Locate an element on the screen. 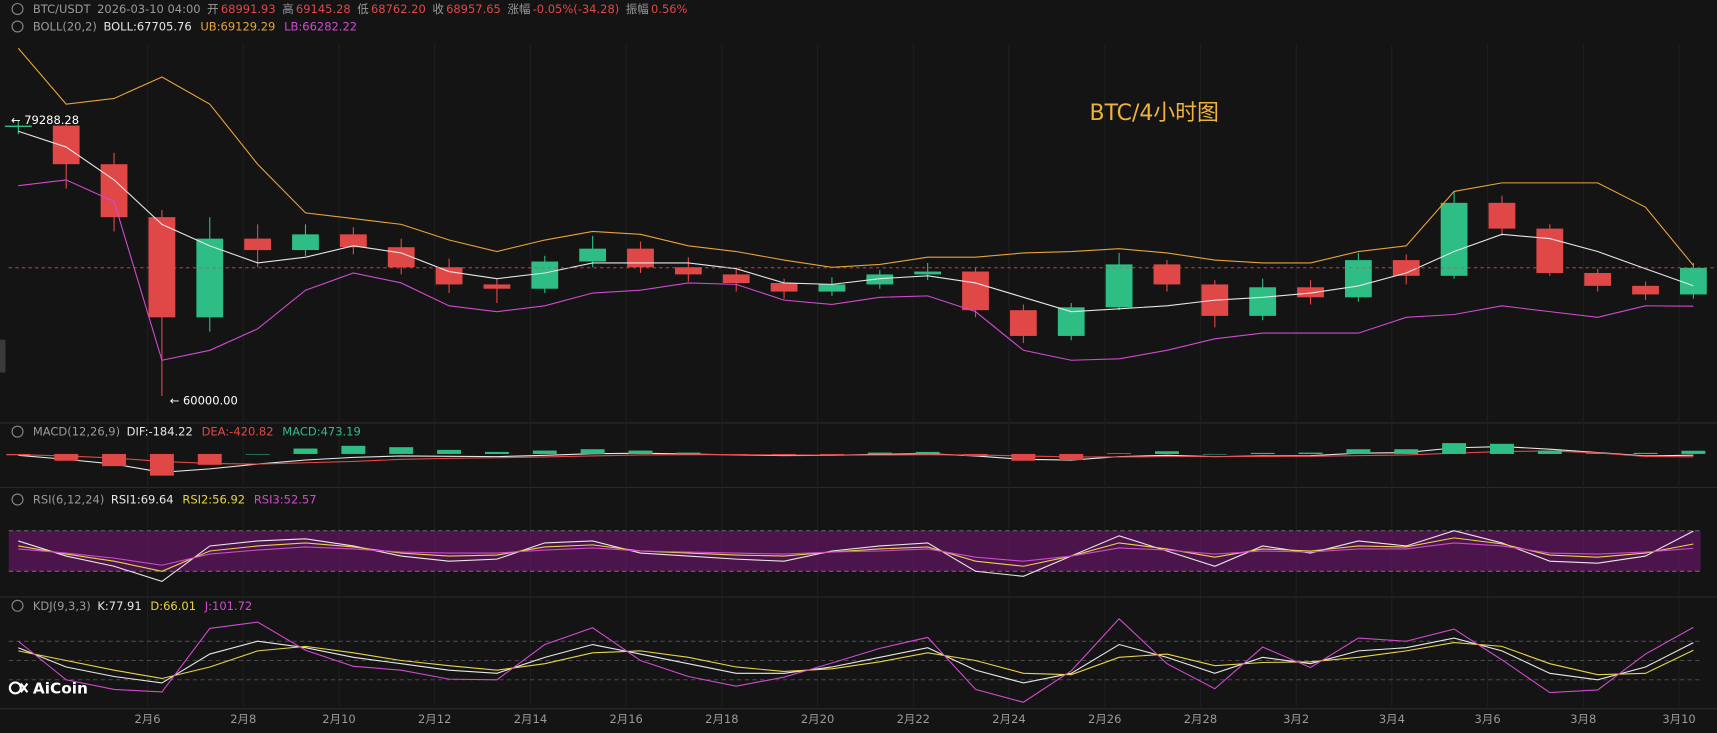 The width and height of the screenshot is (1717, 733). x-tick-label: 3月10 is located at coordinates (1678, 719).